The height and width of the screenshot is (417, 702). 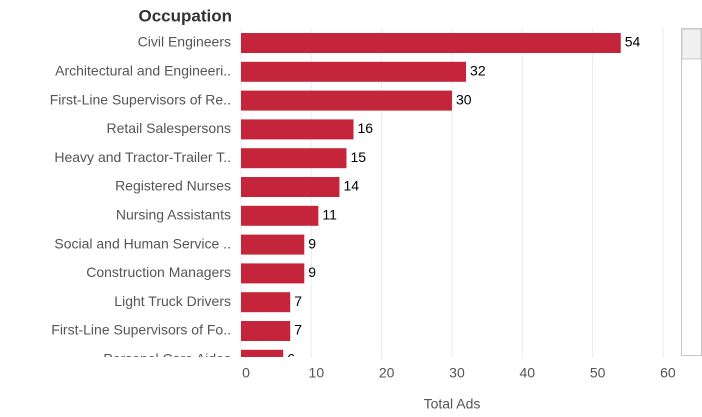 What do you see at coordinates (142, 243) in the screenshot?
I see `category-label: Social and Human Service ..` at bounding box center [142, 243].